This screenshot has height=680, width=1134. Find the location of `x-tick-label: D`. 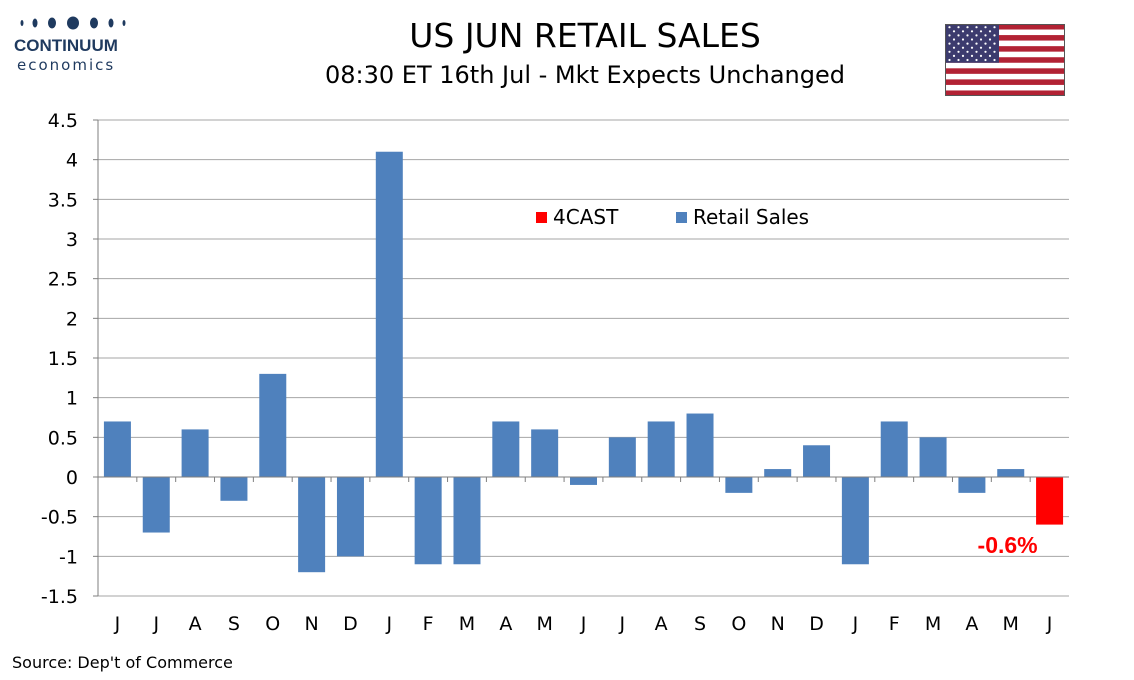

x-tick-label: D is located at coordinates (816, 624).